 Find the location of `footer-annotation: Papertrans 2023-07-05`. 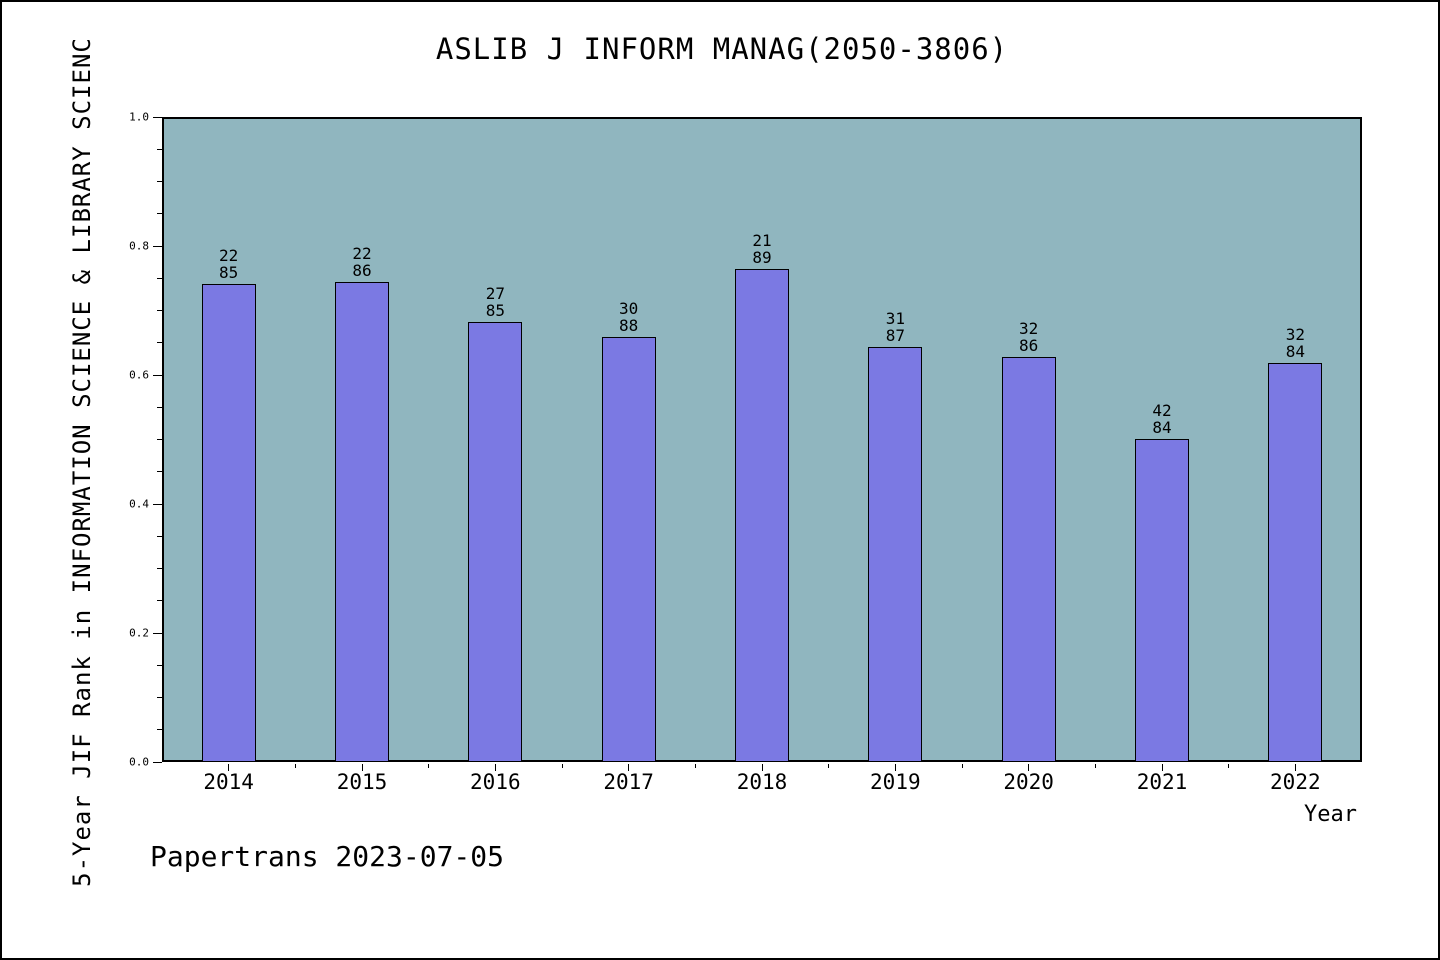

footer-annotation: Papertrans 2023-07-05 is located at coordinates (327, 856).